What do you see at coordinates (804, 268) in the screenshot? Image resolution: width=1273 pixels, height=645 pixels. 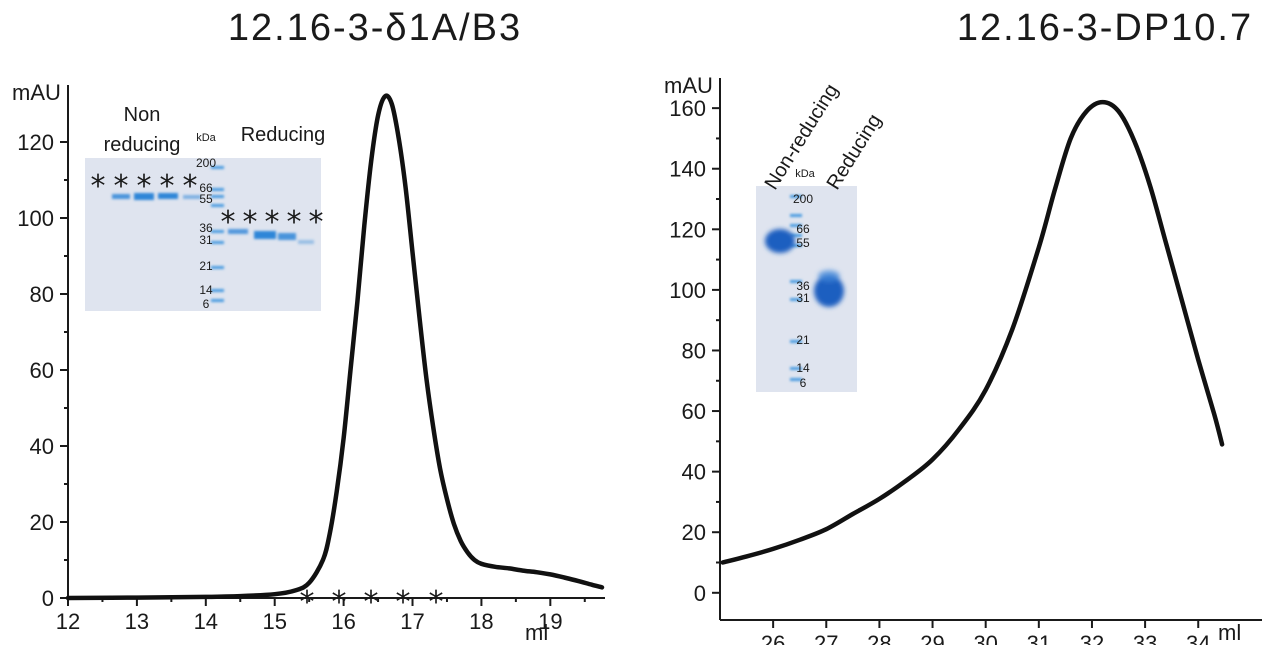 I see `gel-right-sample-bands` at bounding box center [804, 268].